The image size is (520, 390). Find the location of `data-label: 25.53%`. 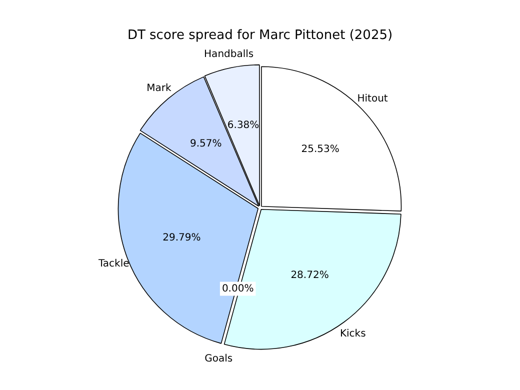

data-label: 25.53% is located at coordinates (320, 150).